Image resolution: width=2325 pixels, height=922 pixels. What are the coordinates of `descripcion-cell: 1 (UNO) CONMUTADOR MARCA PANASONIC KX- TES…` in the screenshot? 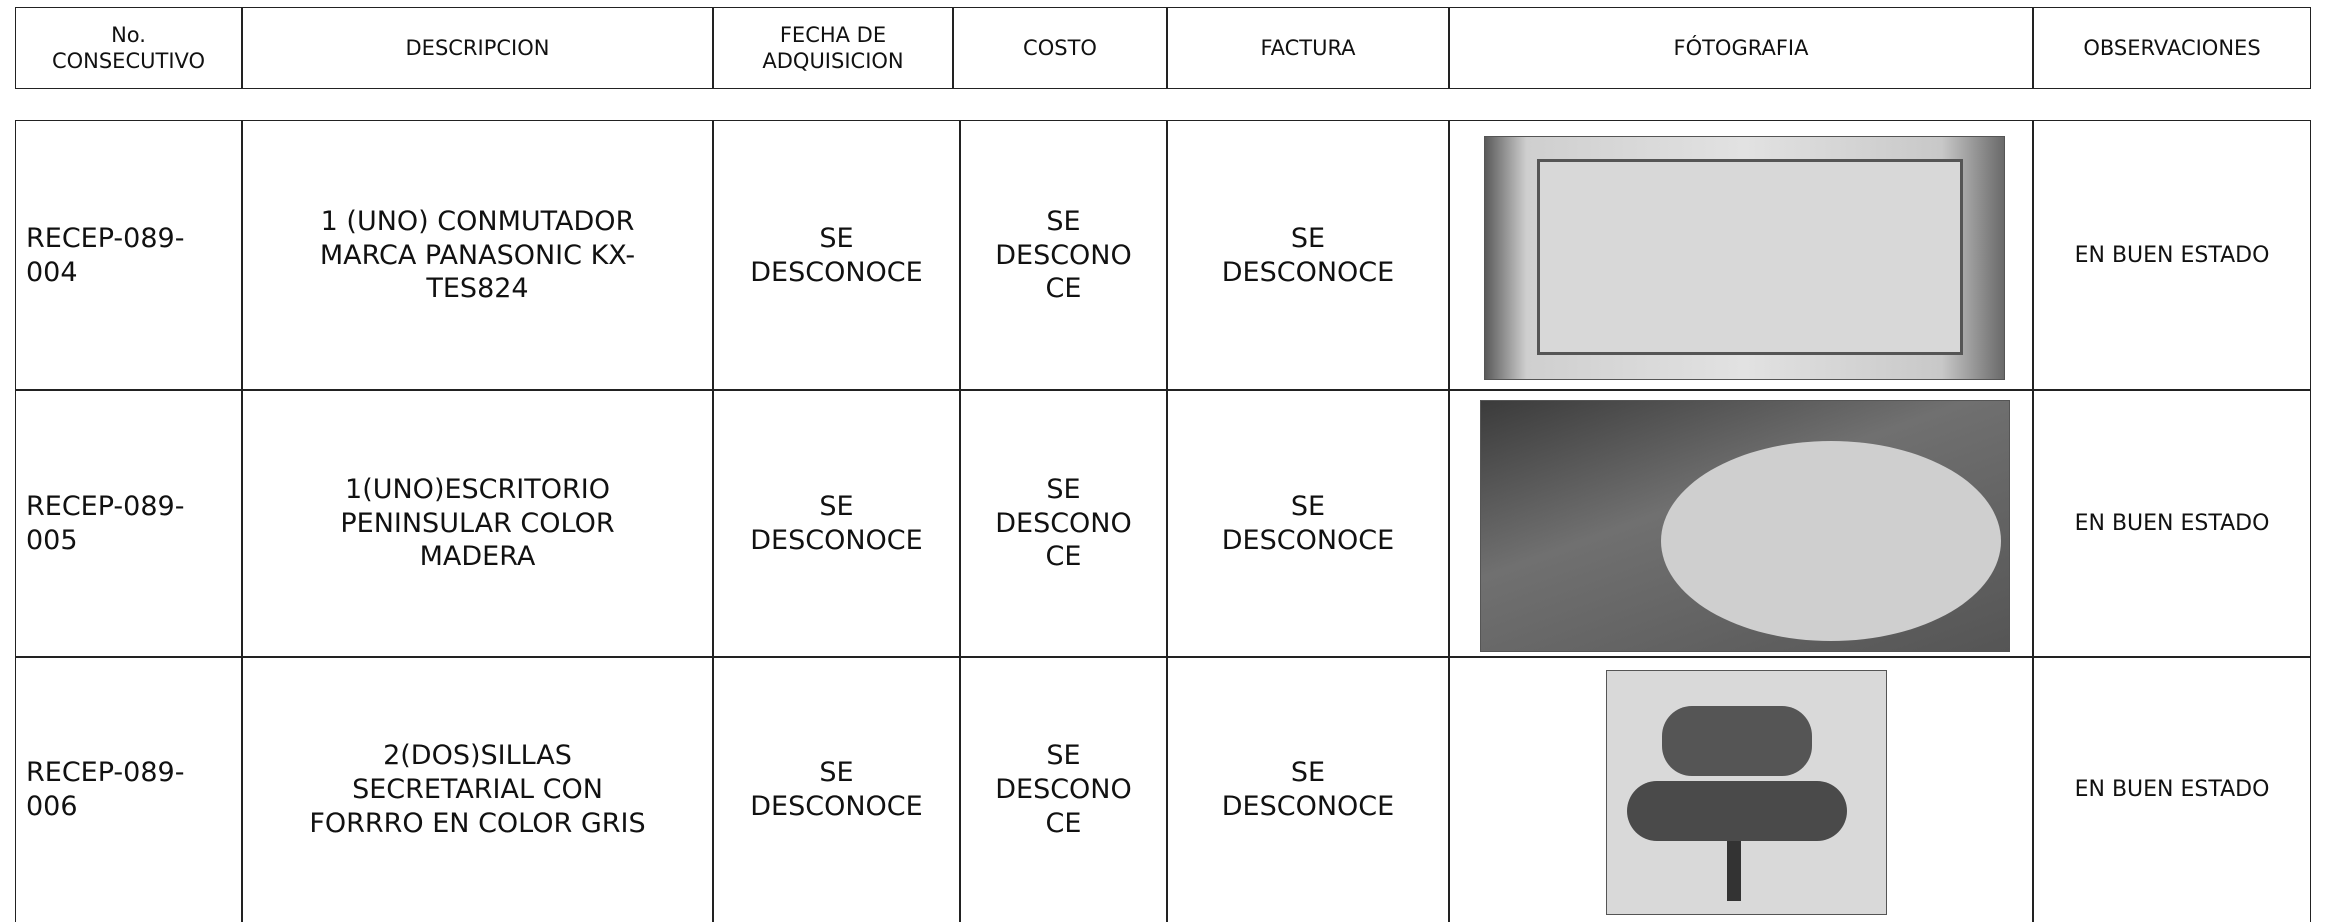 It's located at (477, 255).